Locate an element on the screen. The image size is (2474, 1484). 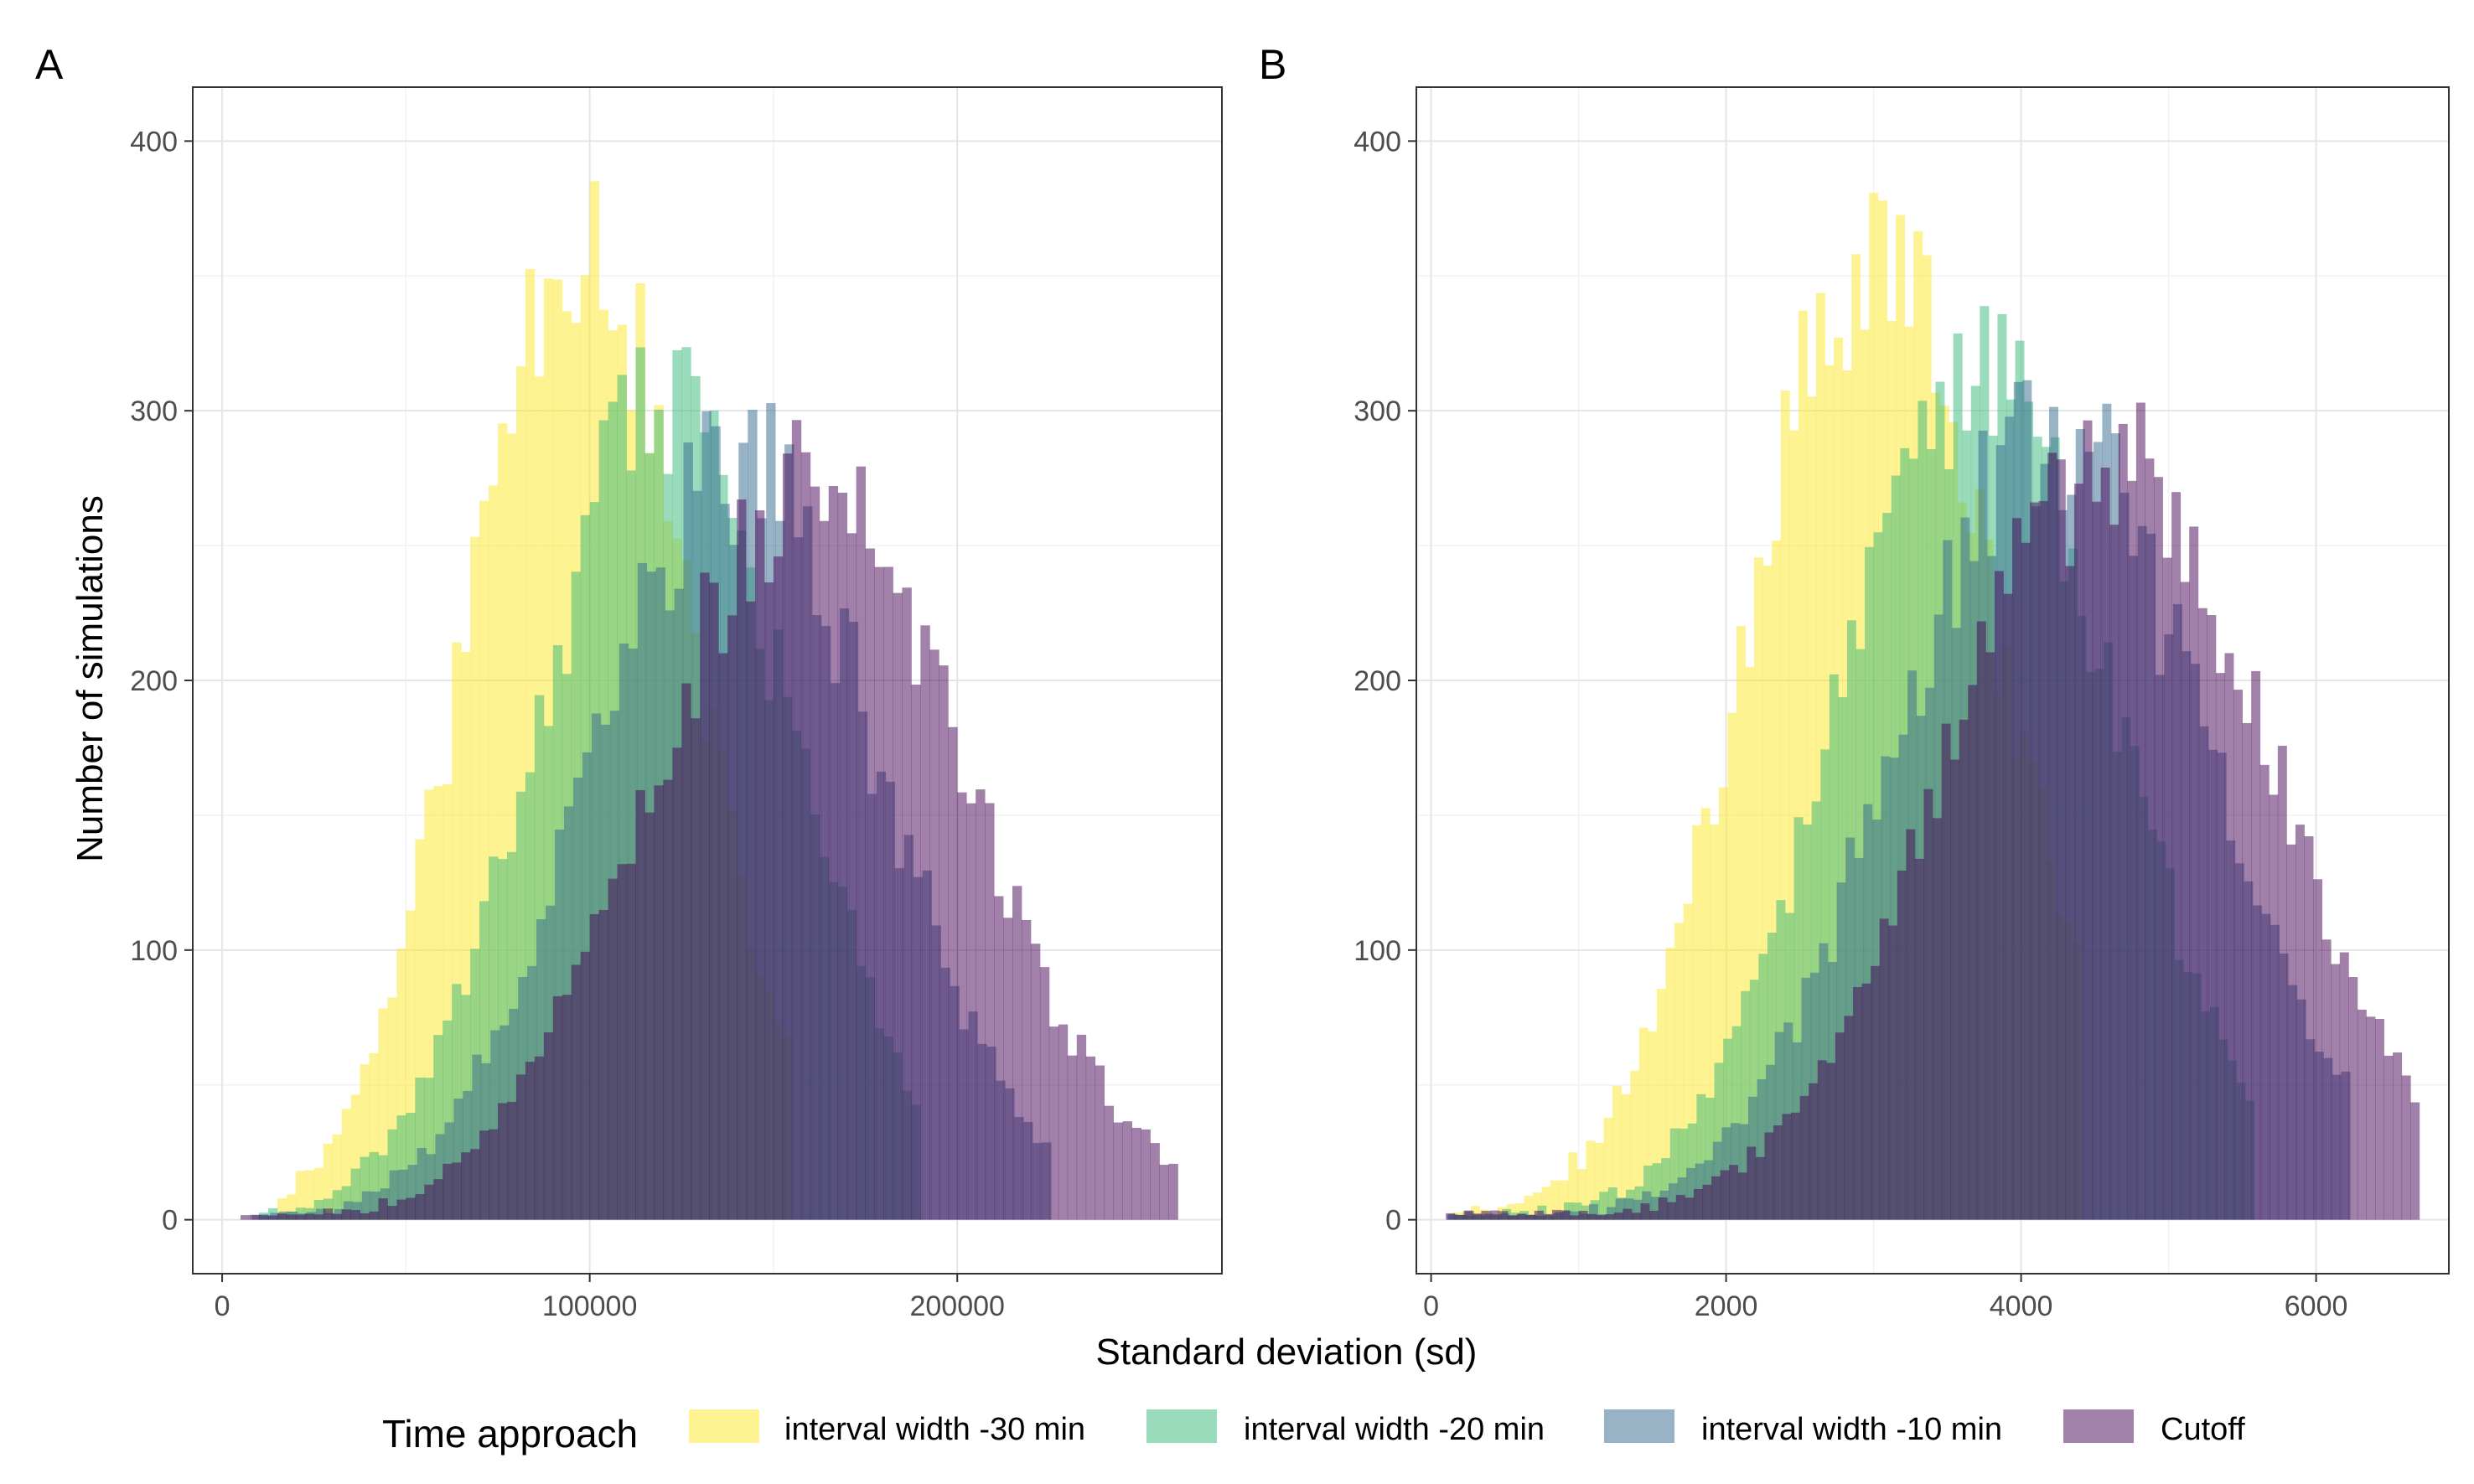
legend-key-cutoff is located at coordinates (2099, 1426).